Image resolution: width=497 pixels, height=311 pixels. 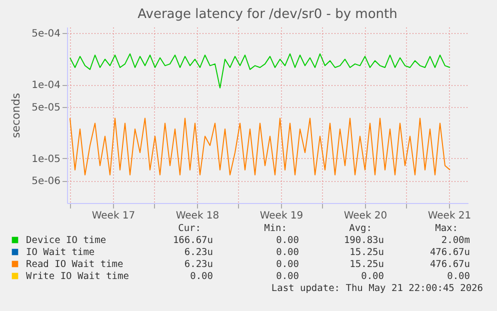 What do you see at coordinates (66, 240) in the screenshot?
I see `legend-label: Device IO time` at bounding box center [66, 240].